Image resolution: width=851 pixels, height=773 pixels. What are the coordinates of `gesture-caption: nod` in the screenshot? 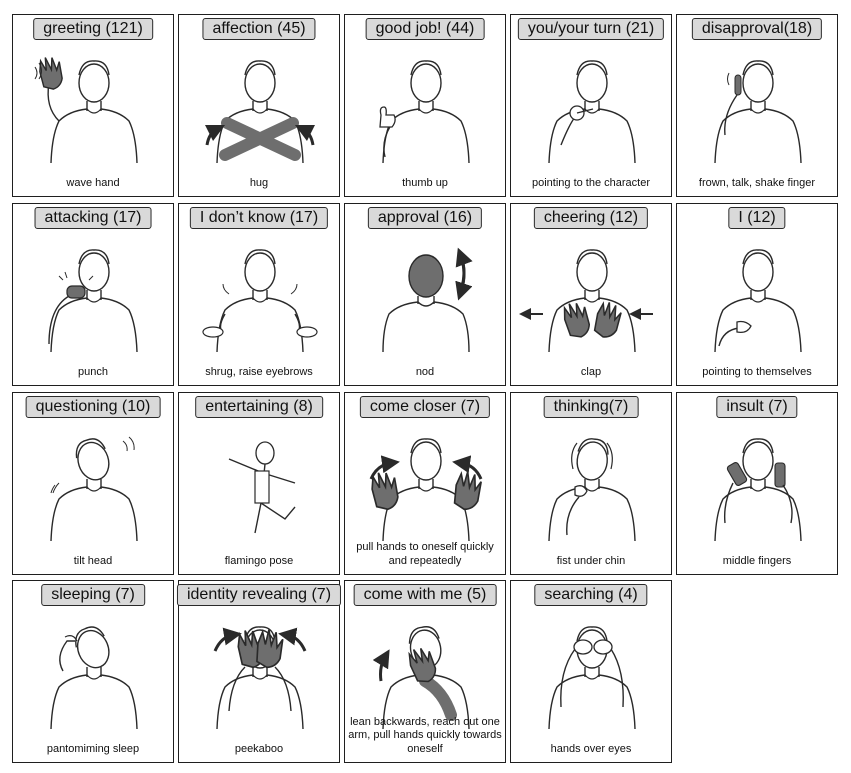 It's located at (425, 371).